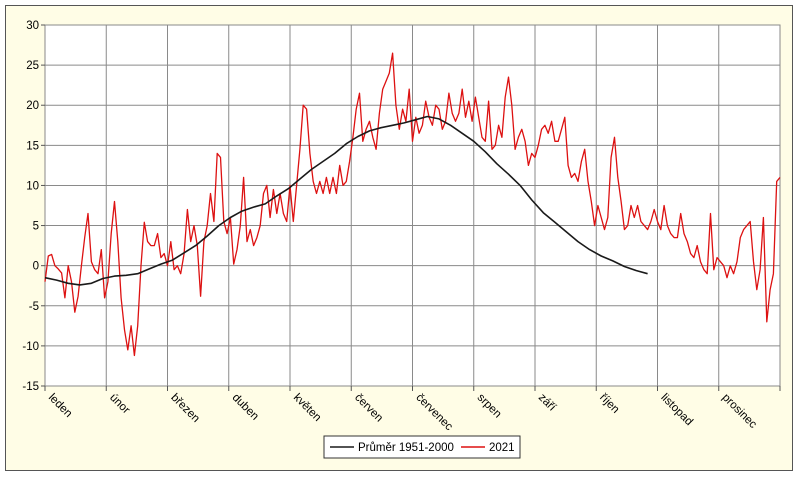 This screenshot has width=800, height=478. I want to click on x-tick-label: leden, so click(60, 406).